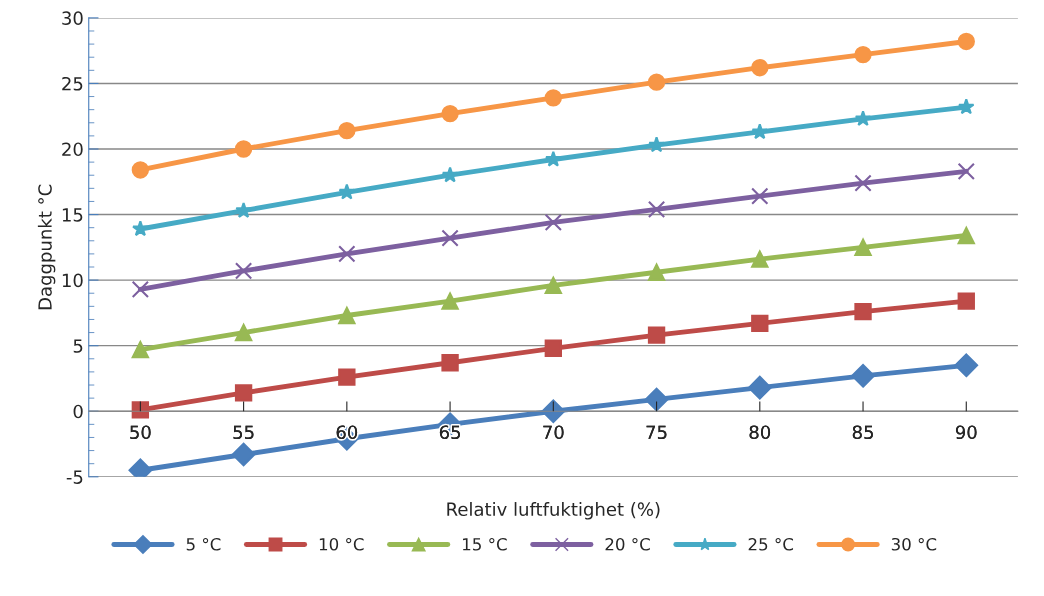  I want to click on y-tick-label: 30, so click(72, 18).